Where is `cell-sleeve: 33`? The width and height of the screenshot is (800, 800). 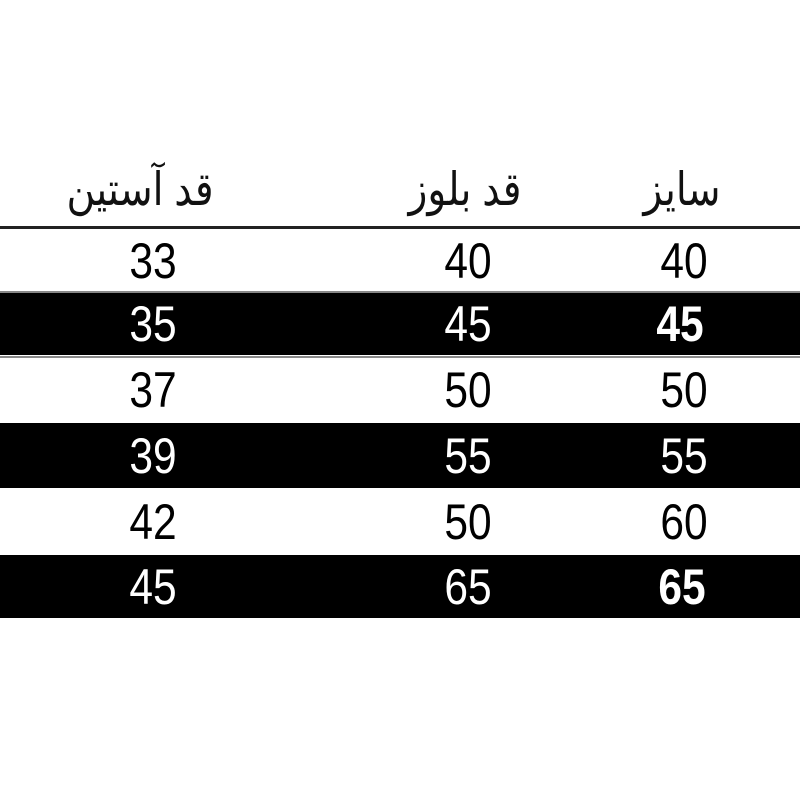 cell-sleeve: 33 is located at coordinates (153, 260).